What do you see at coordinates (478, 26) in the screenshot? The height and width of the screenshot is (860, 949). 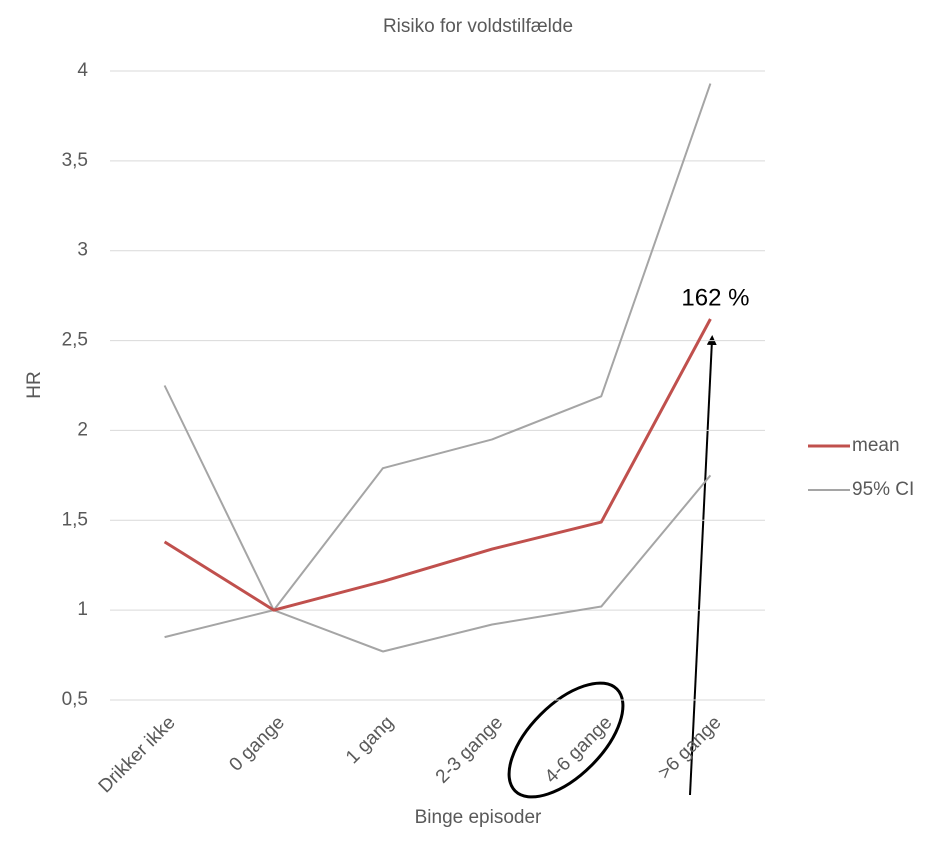 I see `chart-title: Risiko for voldstilfælde` at bounding box center [478, 26].